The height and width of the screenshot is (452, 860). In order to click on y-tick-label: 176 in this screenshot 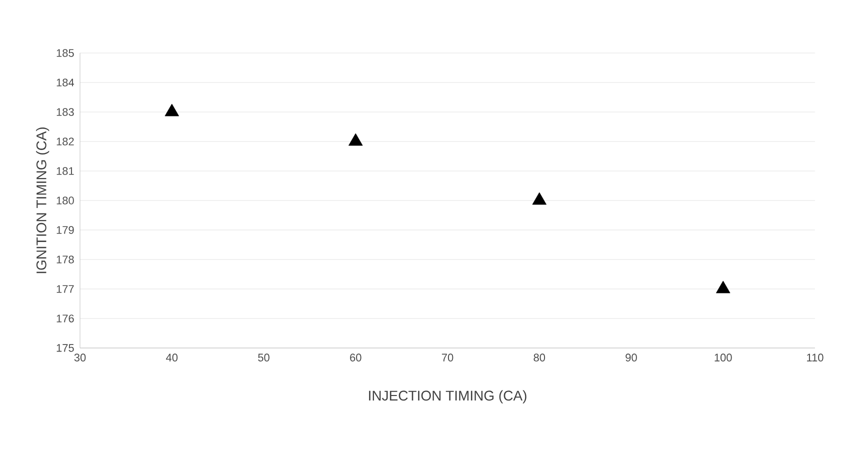, I will do `click(65, 318)`.